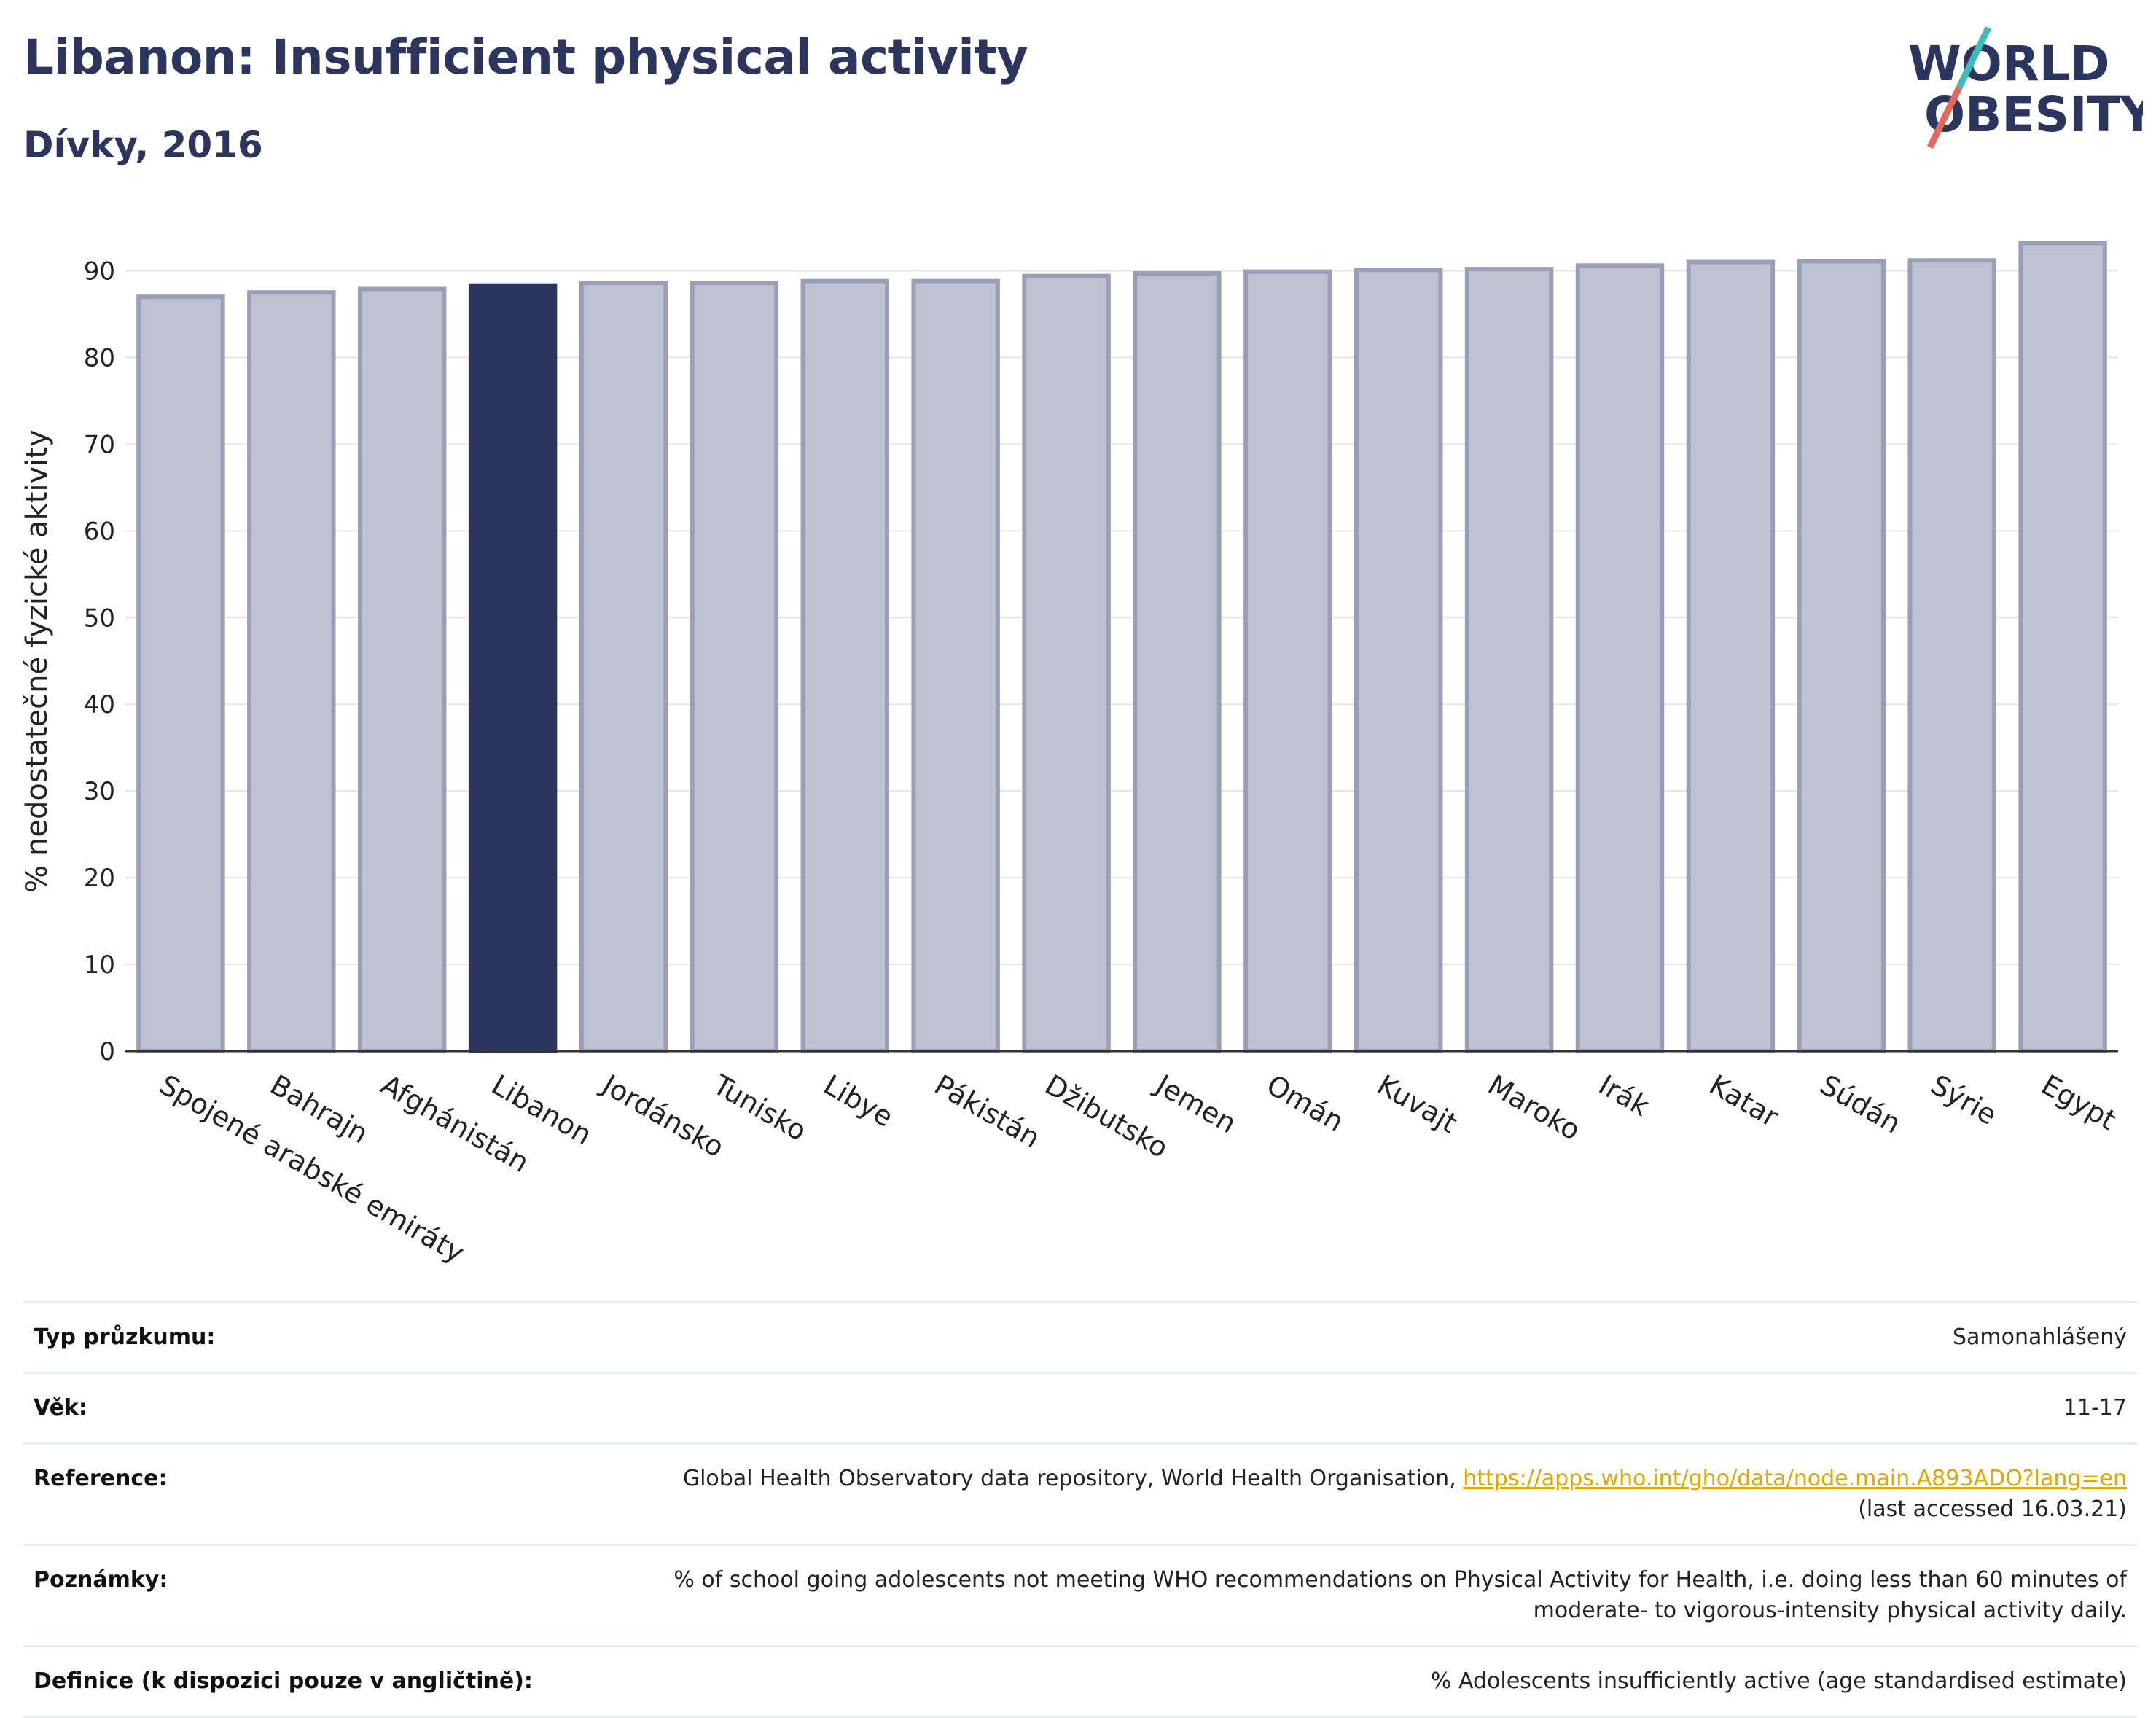 The height and width of the screenshot is (1718, 2156). Describe the element at coordinates (1346, 1408) in the screenshot. I see `row-value: 11-17` at that location.